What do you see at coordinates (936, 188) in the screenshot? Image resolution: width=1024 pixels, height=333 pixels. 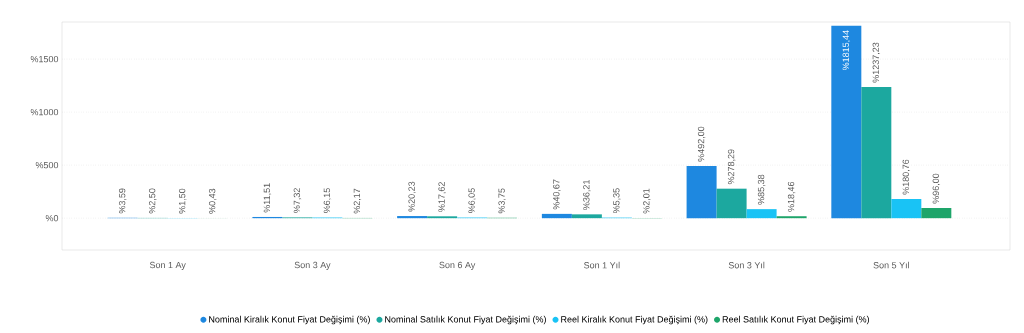 I see `data-label: %96,00` at bounding box center [936, 188].